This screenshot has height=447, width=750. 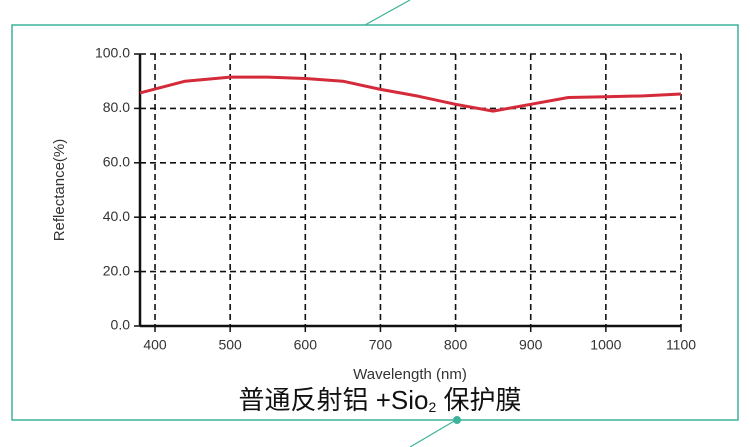 What do you see at coordinates (116, 270) in the screenshot?
I see `y-tick-label: 20.0` at bounding box center [116, 270].